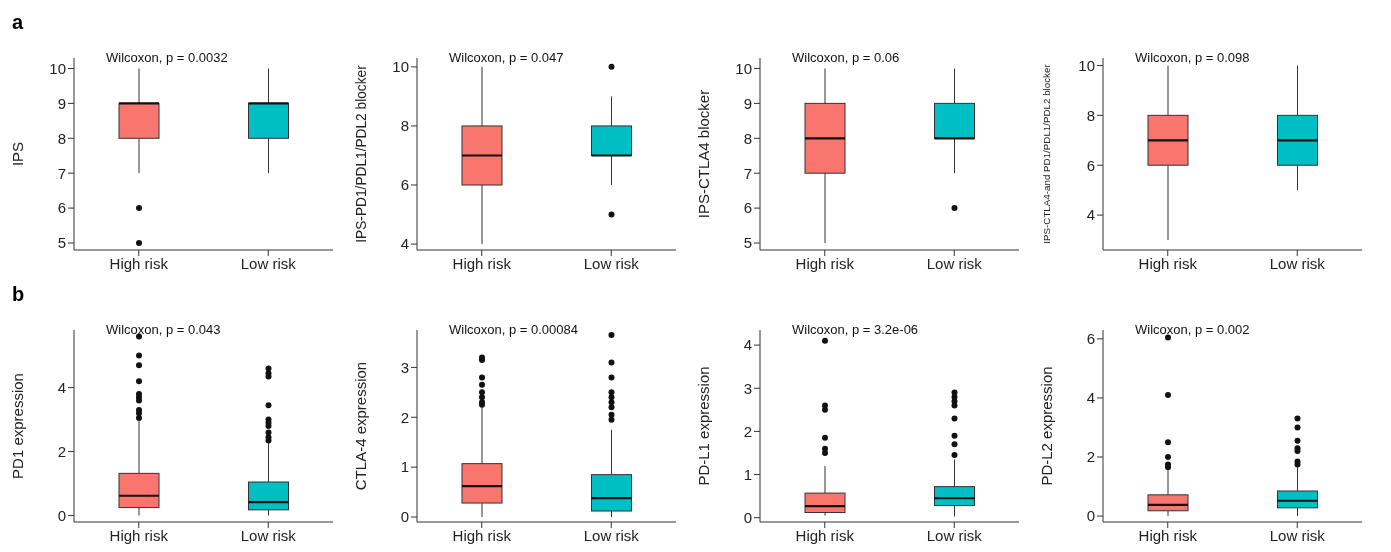  I want to click on y-axis-title: CTLA-4 expression, so click(361, 426).